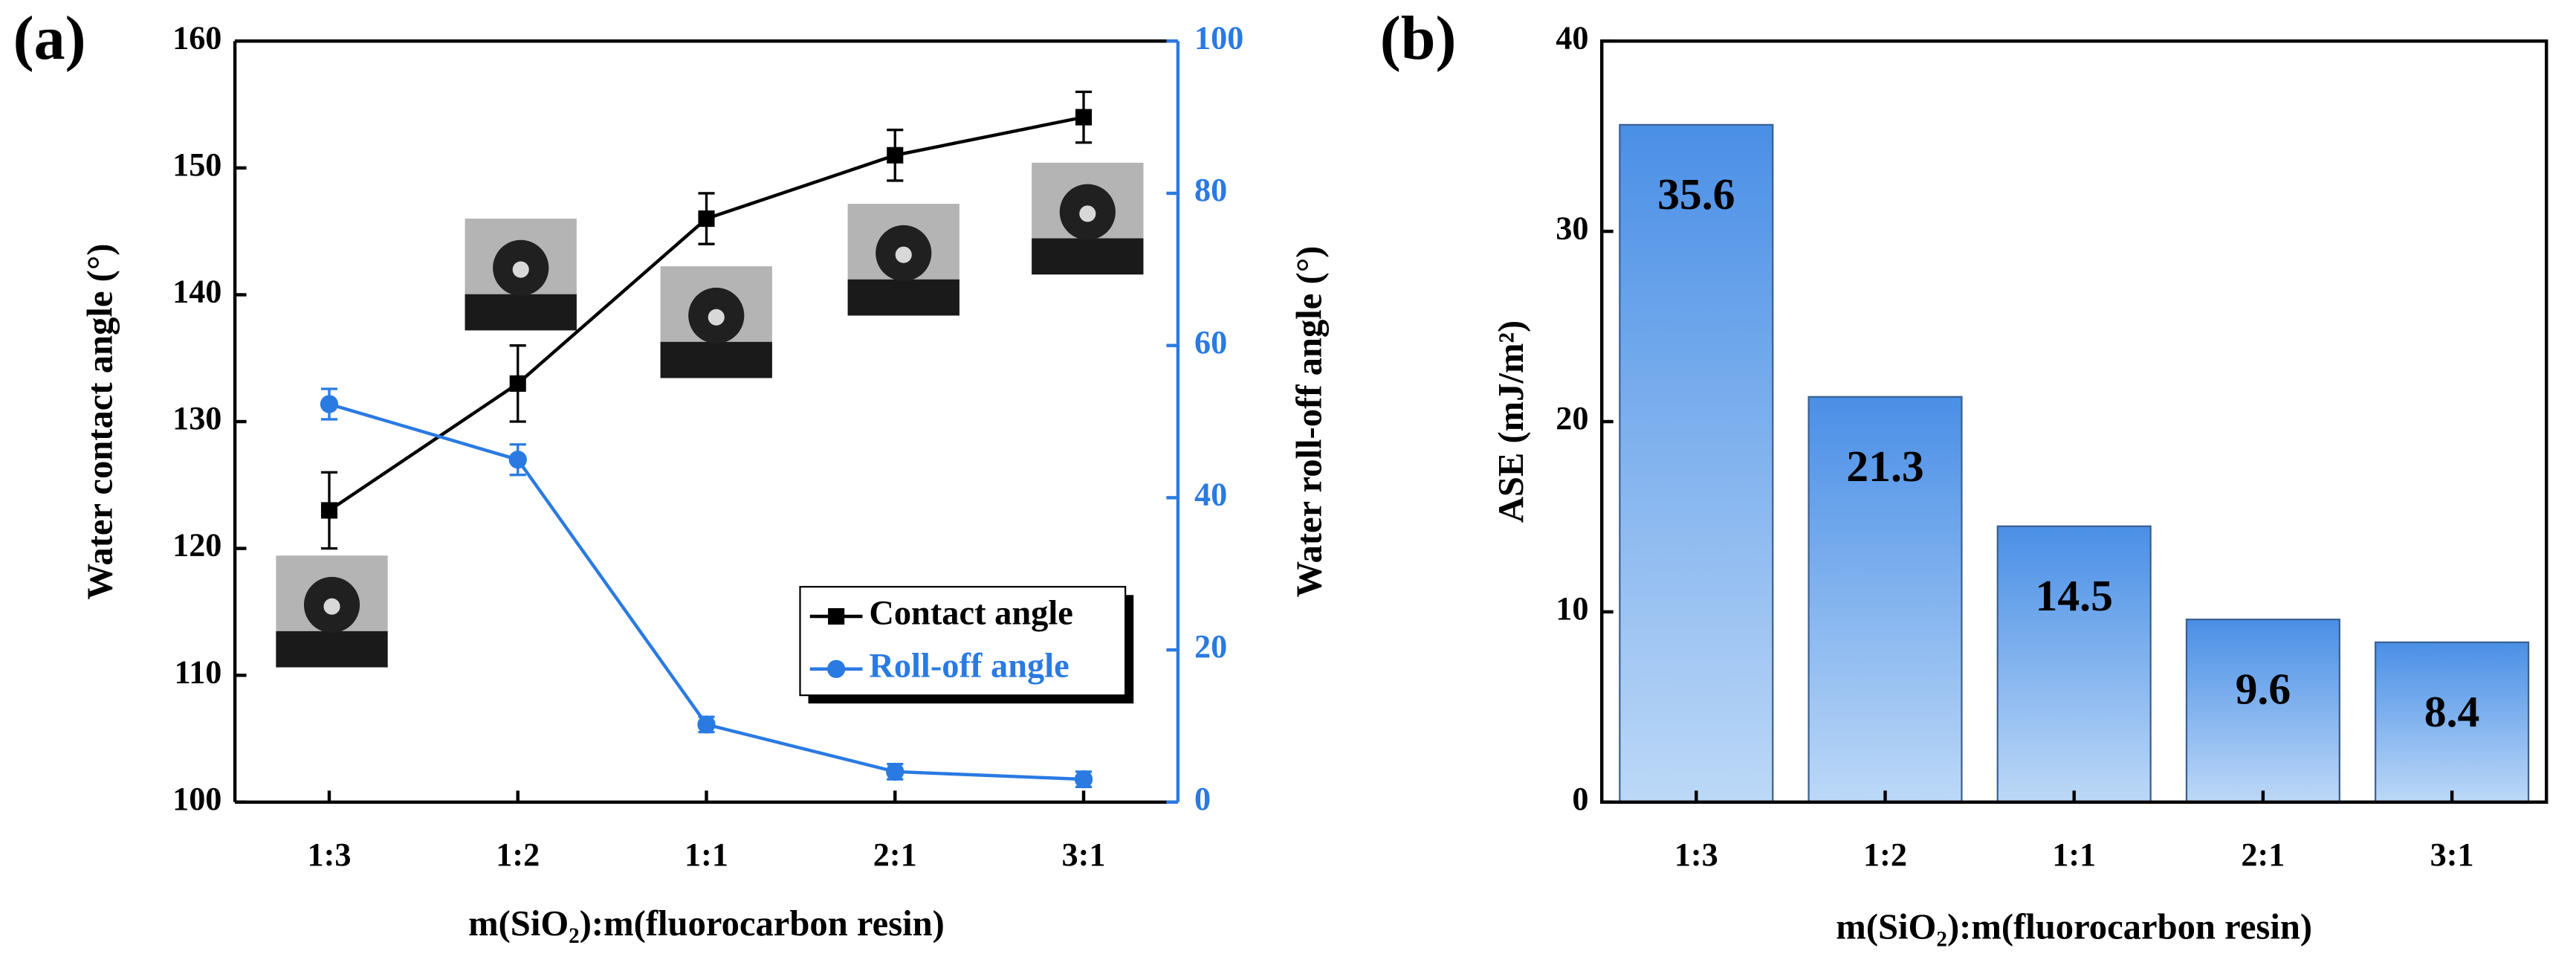 The height and width of the screenshot is (977, 2576). I want to click on bar-value-label: 35.6, so click(1696, 194).